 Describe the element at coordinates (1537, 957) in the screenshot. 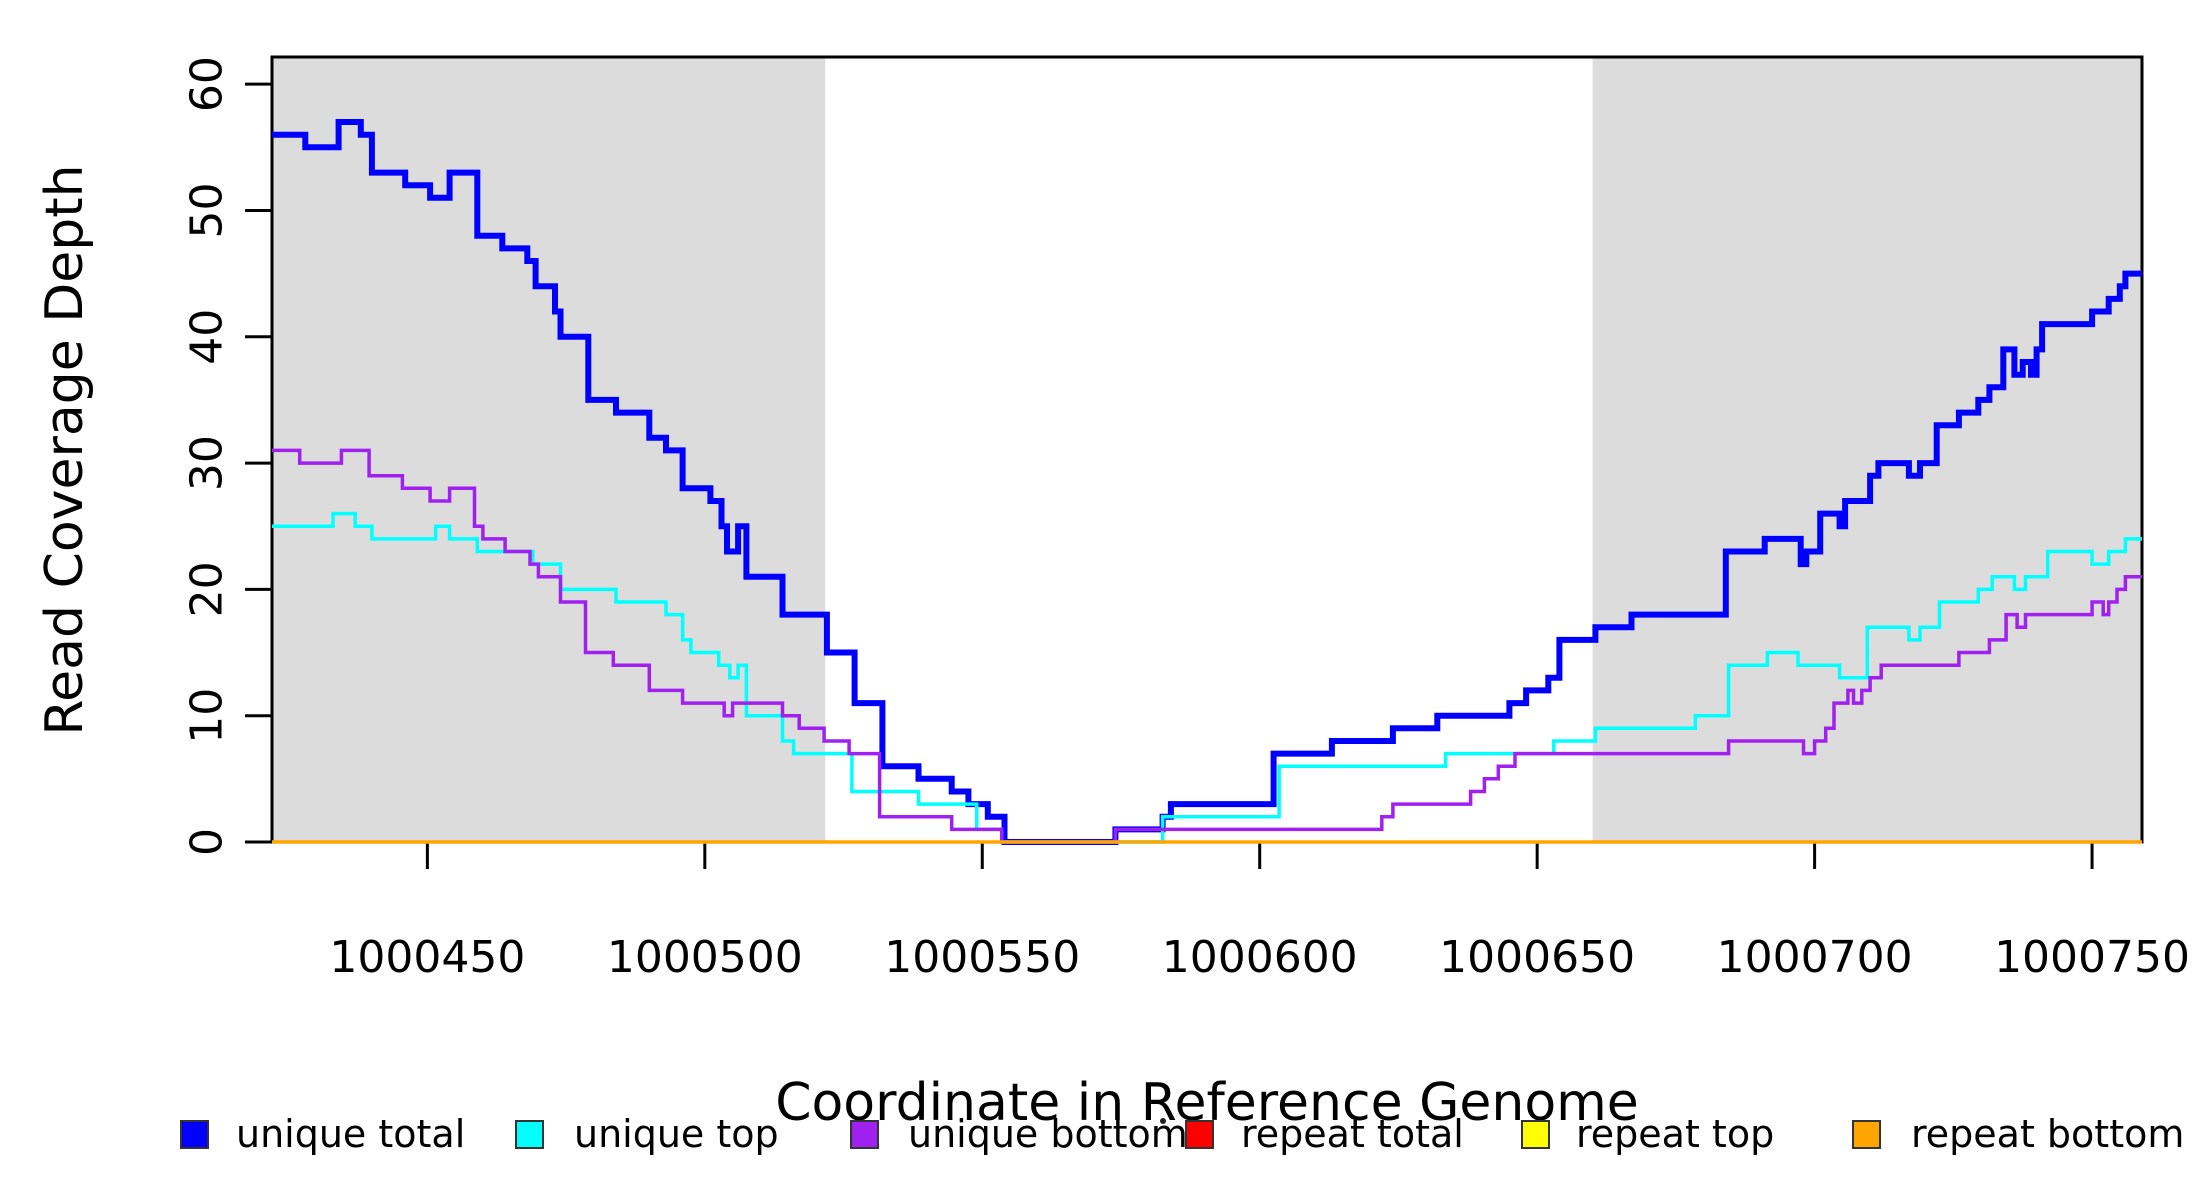

I see `x-tick-label: 1000650` at that location.